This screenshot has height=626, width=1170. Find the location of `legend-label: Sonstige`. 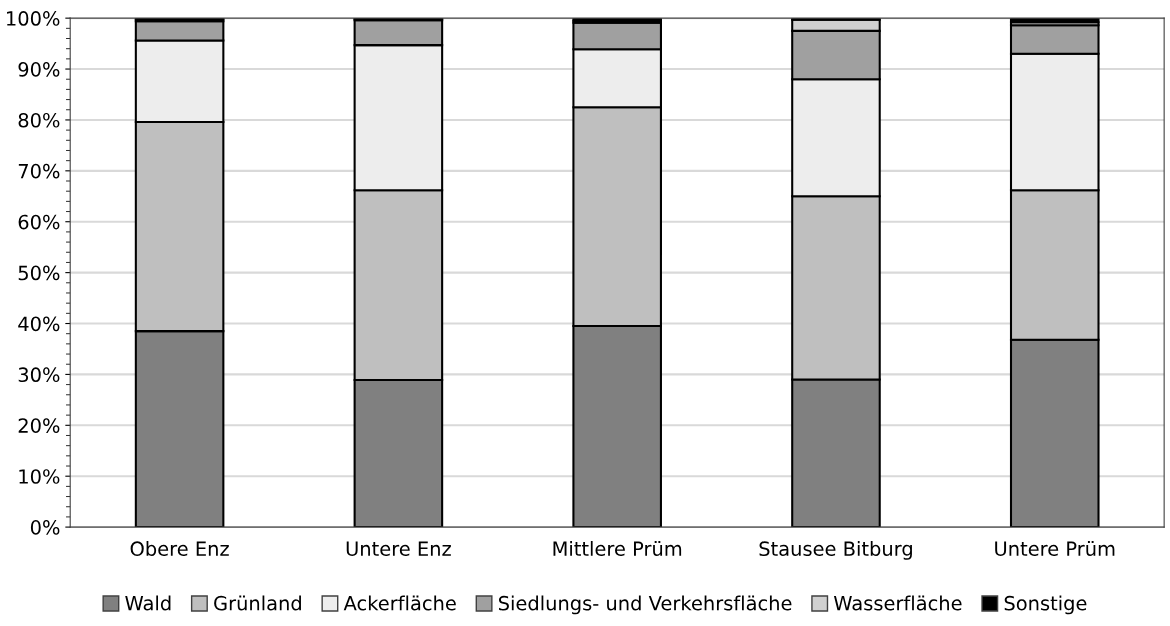

legend-label: Sonstige is located at coordinates (1045, 605).